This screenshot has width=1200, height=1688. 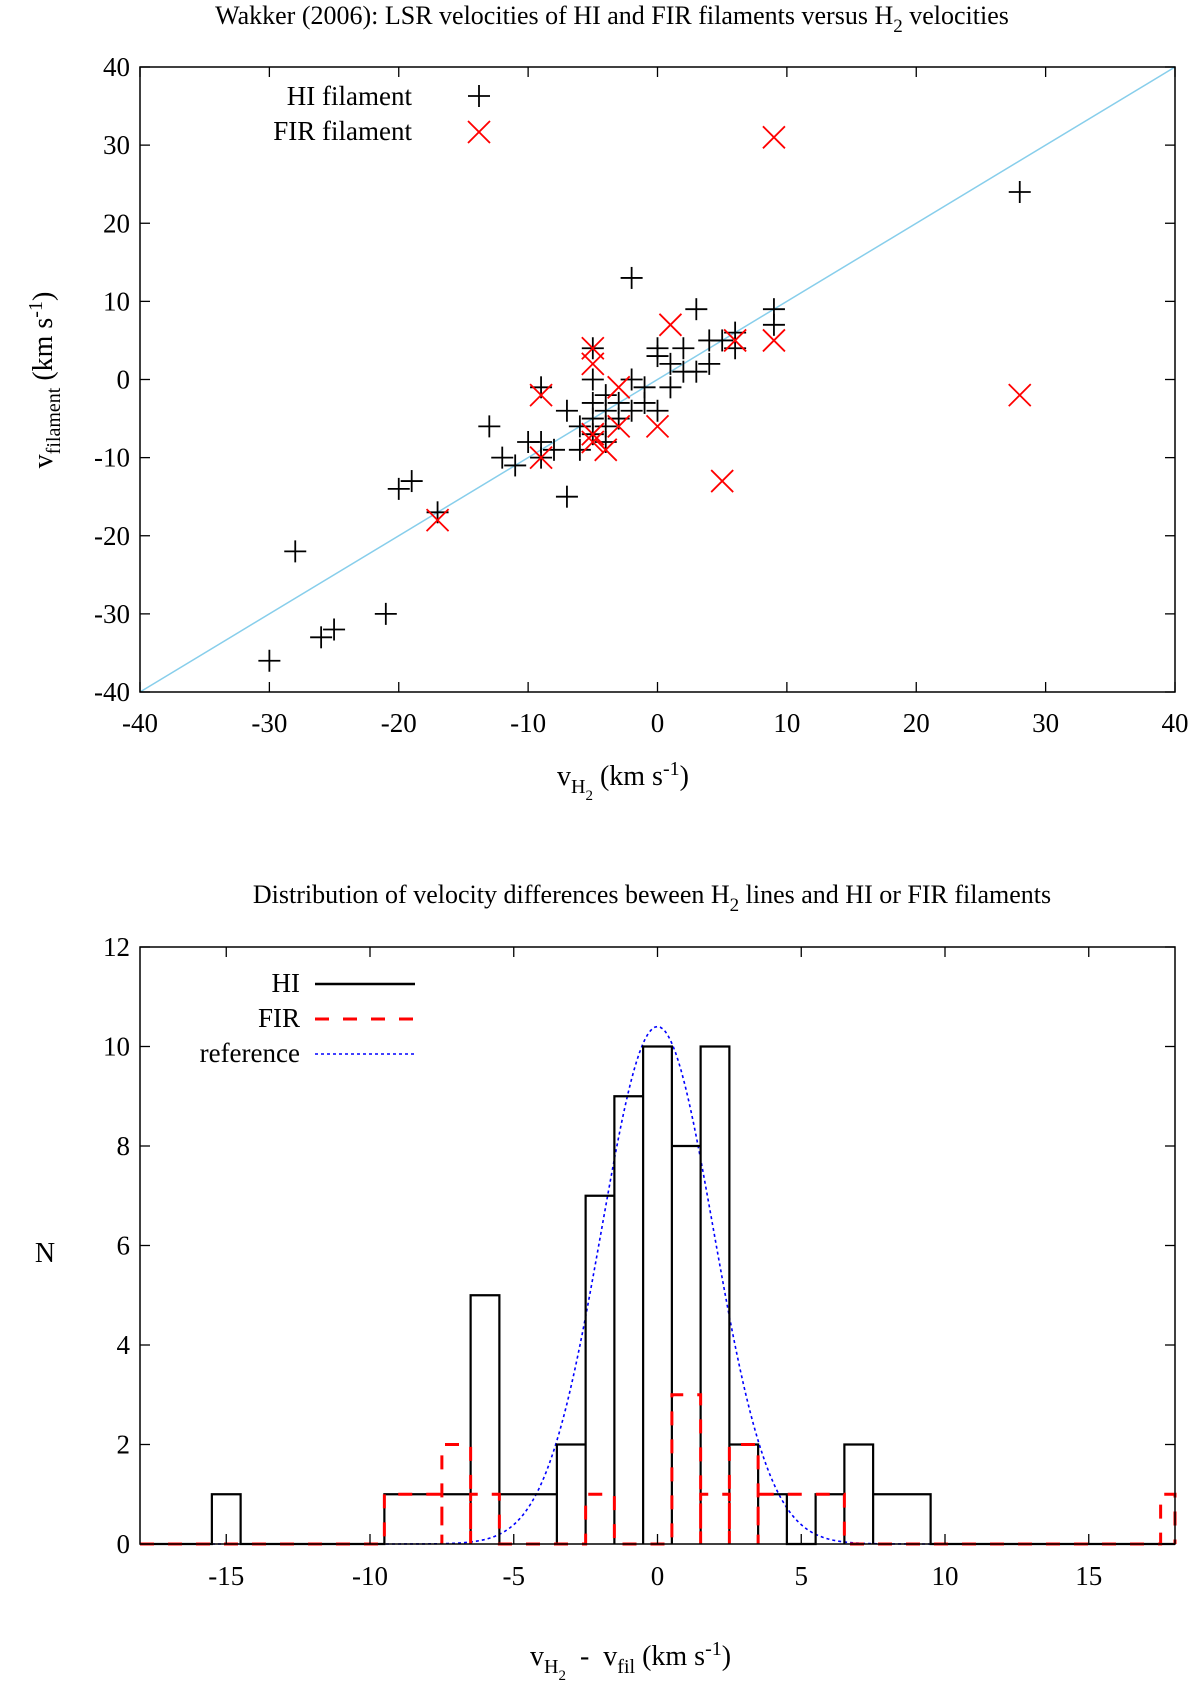 I want to click on legend-marker-plus, so click(x=479, y=96).